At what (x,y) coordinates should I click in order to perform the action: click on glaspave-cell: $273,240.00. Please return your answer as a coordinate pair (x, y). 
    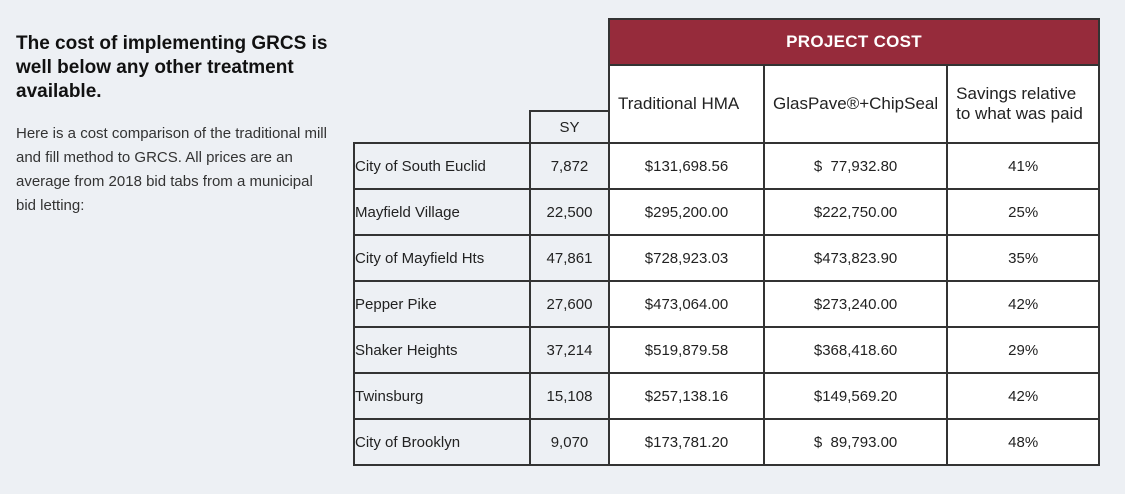
    Looking at the image, I should click on (855, 304).